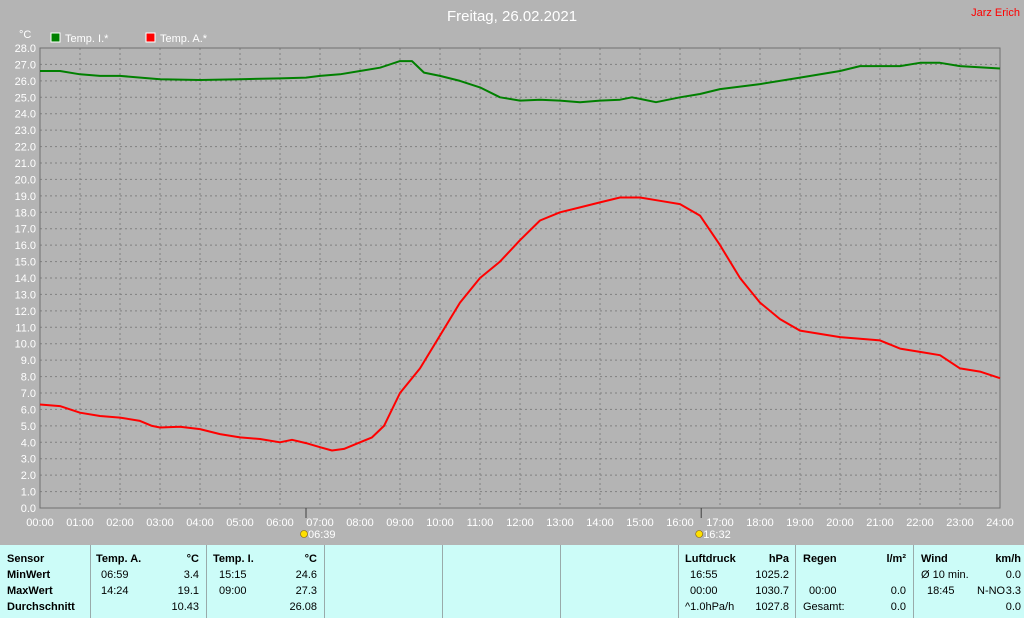 Image resolution: width=1024 pixels, height=618 pixels. Describe the element at coordinates (150, 37) in the screenshot. I see `legend-swatch-outdoor` at that location.